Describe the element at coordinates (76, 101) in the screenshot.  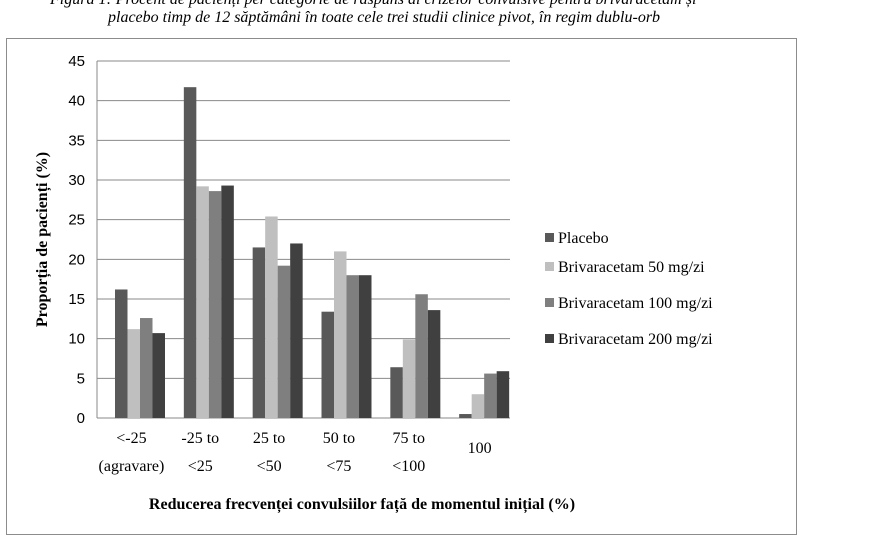
I see `y-tick-label: 40` at that location.